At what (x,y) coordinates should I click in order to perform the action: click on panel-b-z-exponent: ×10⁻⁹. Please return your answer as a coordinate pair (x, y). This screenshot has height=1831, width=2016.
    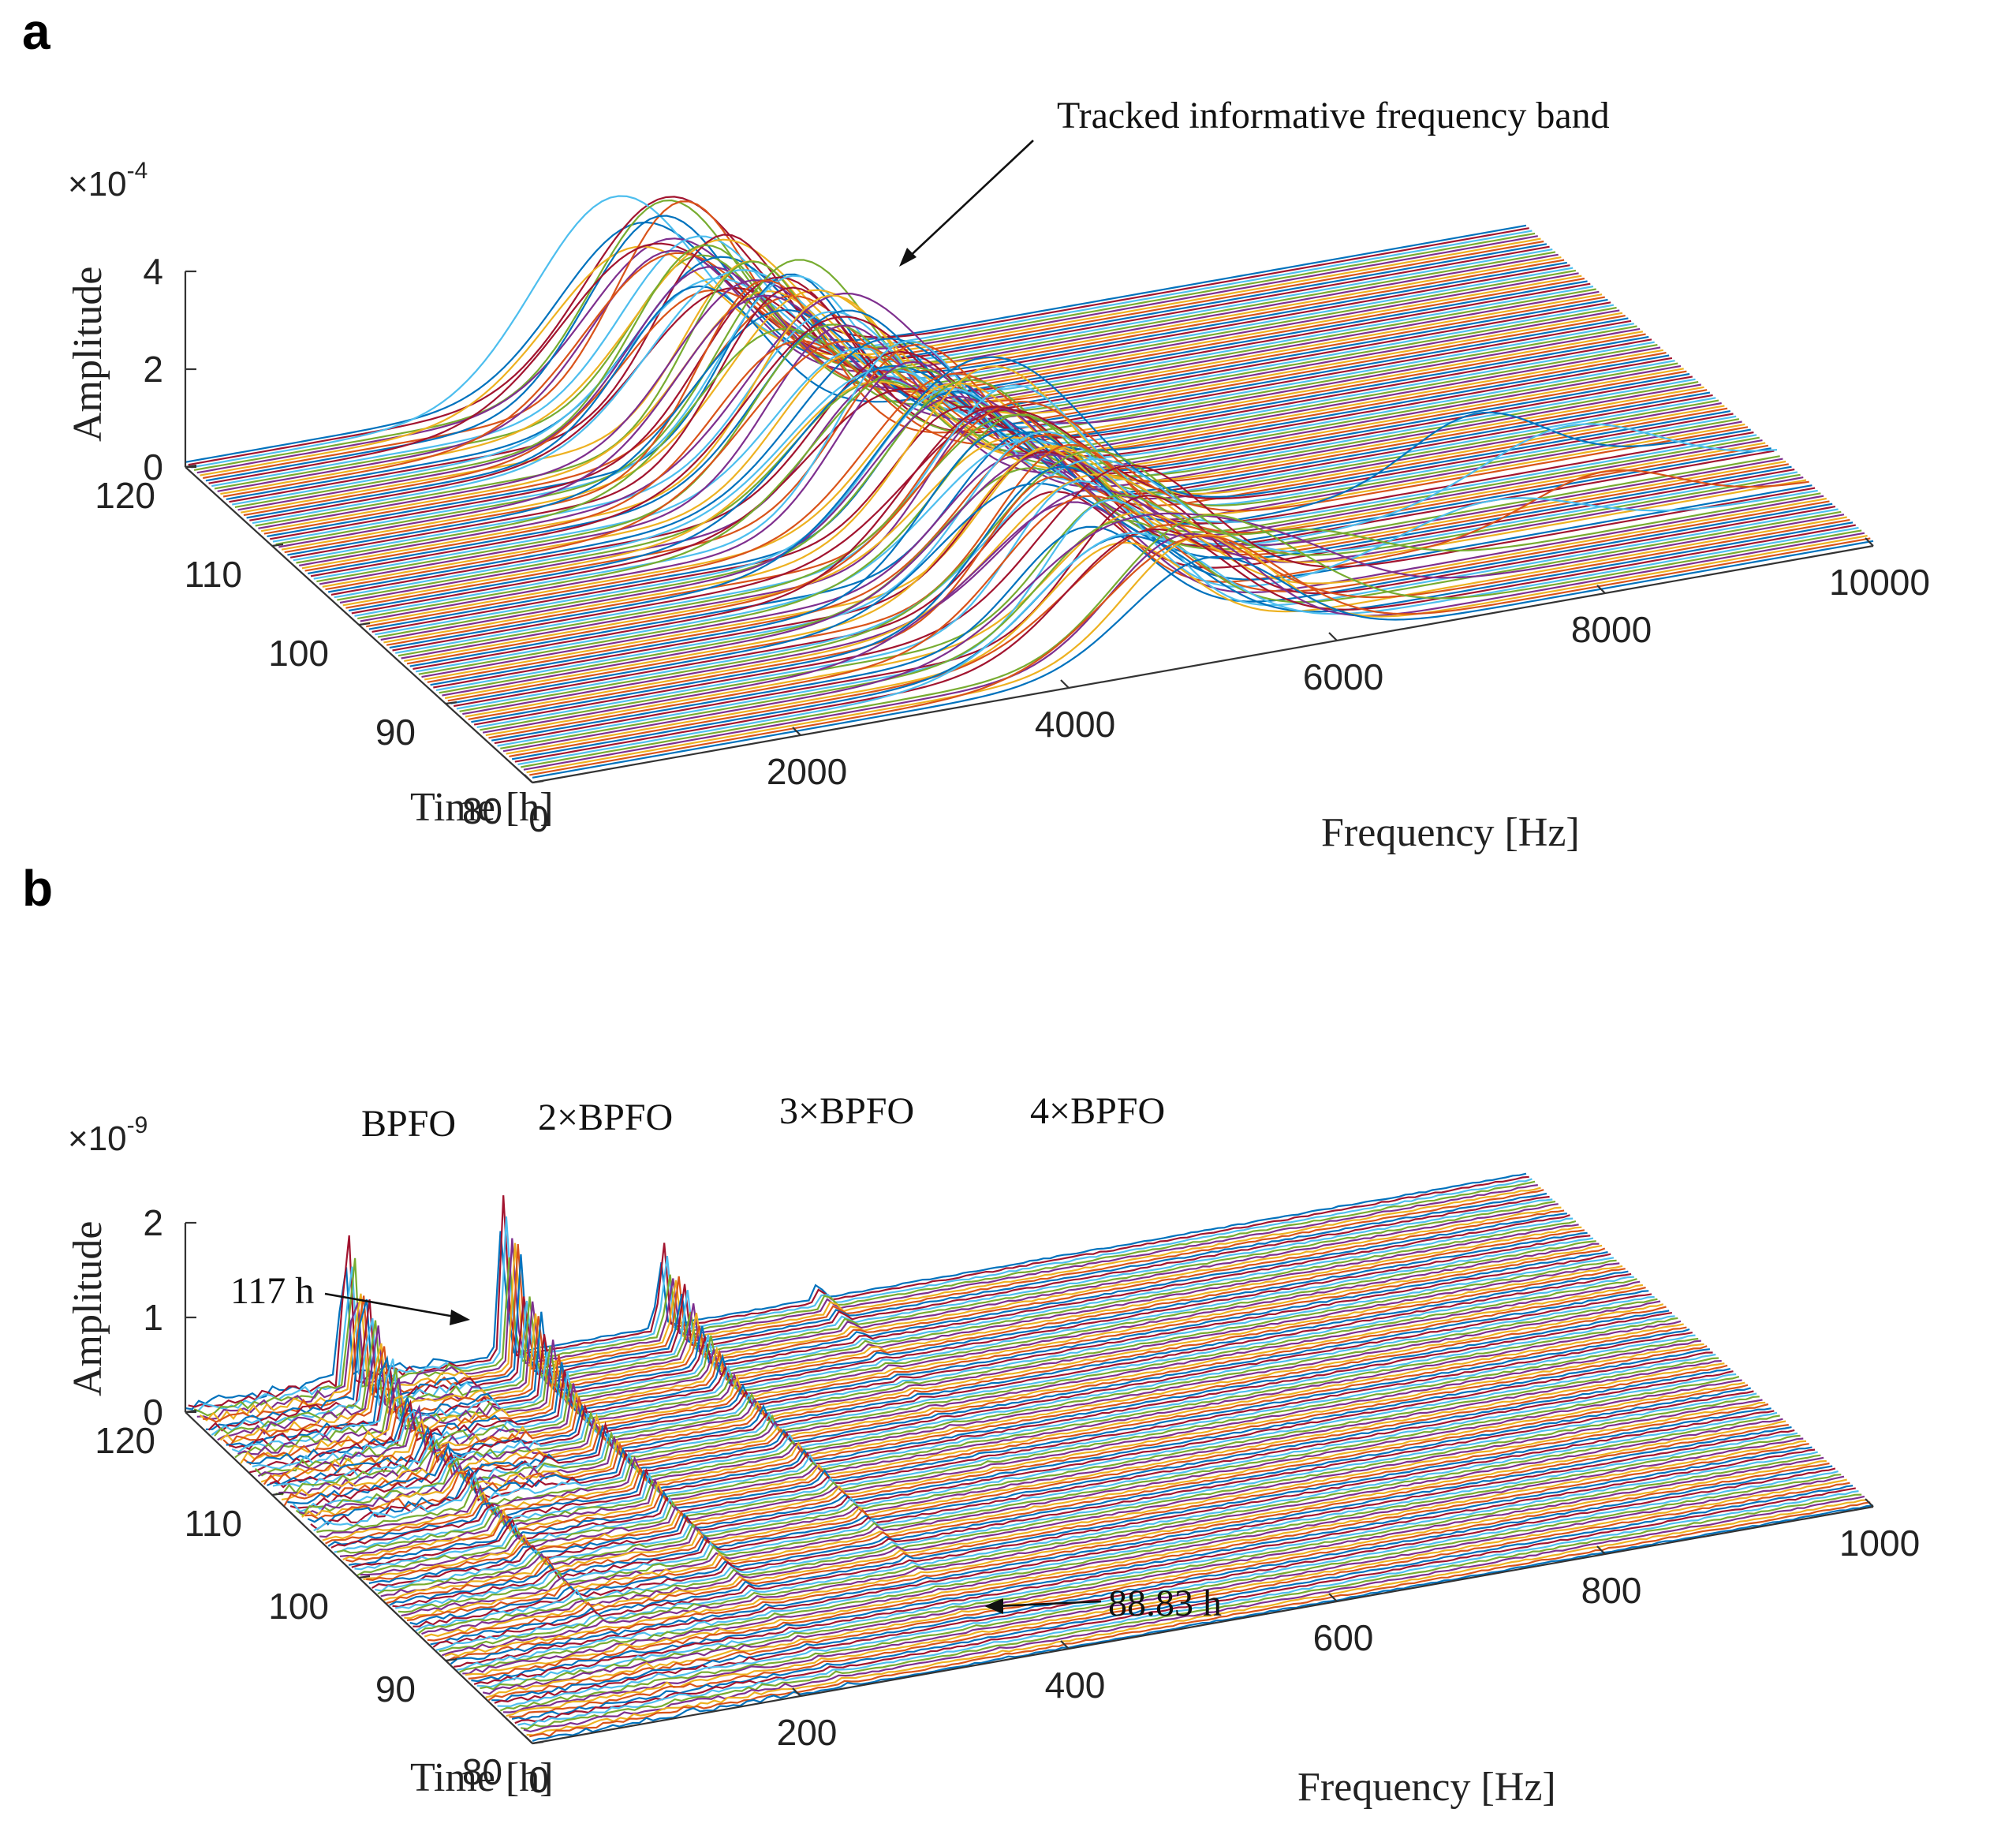
    Looking at the image, I should click on (107, 1135).